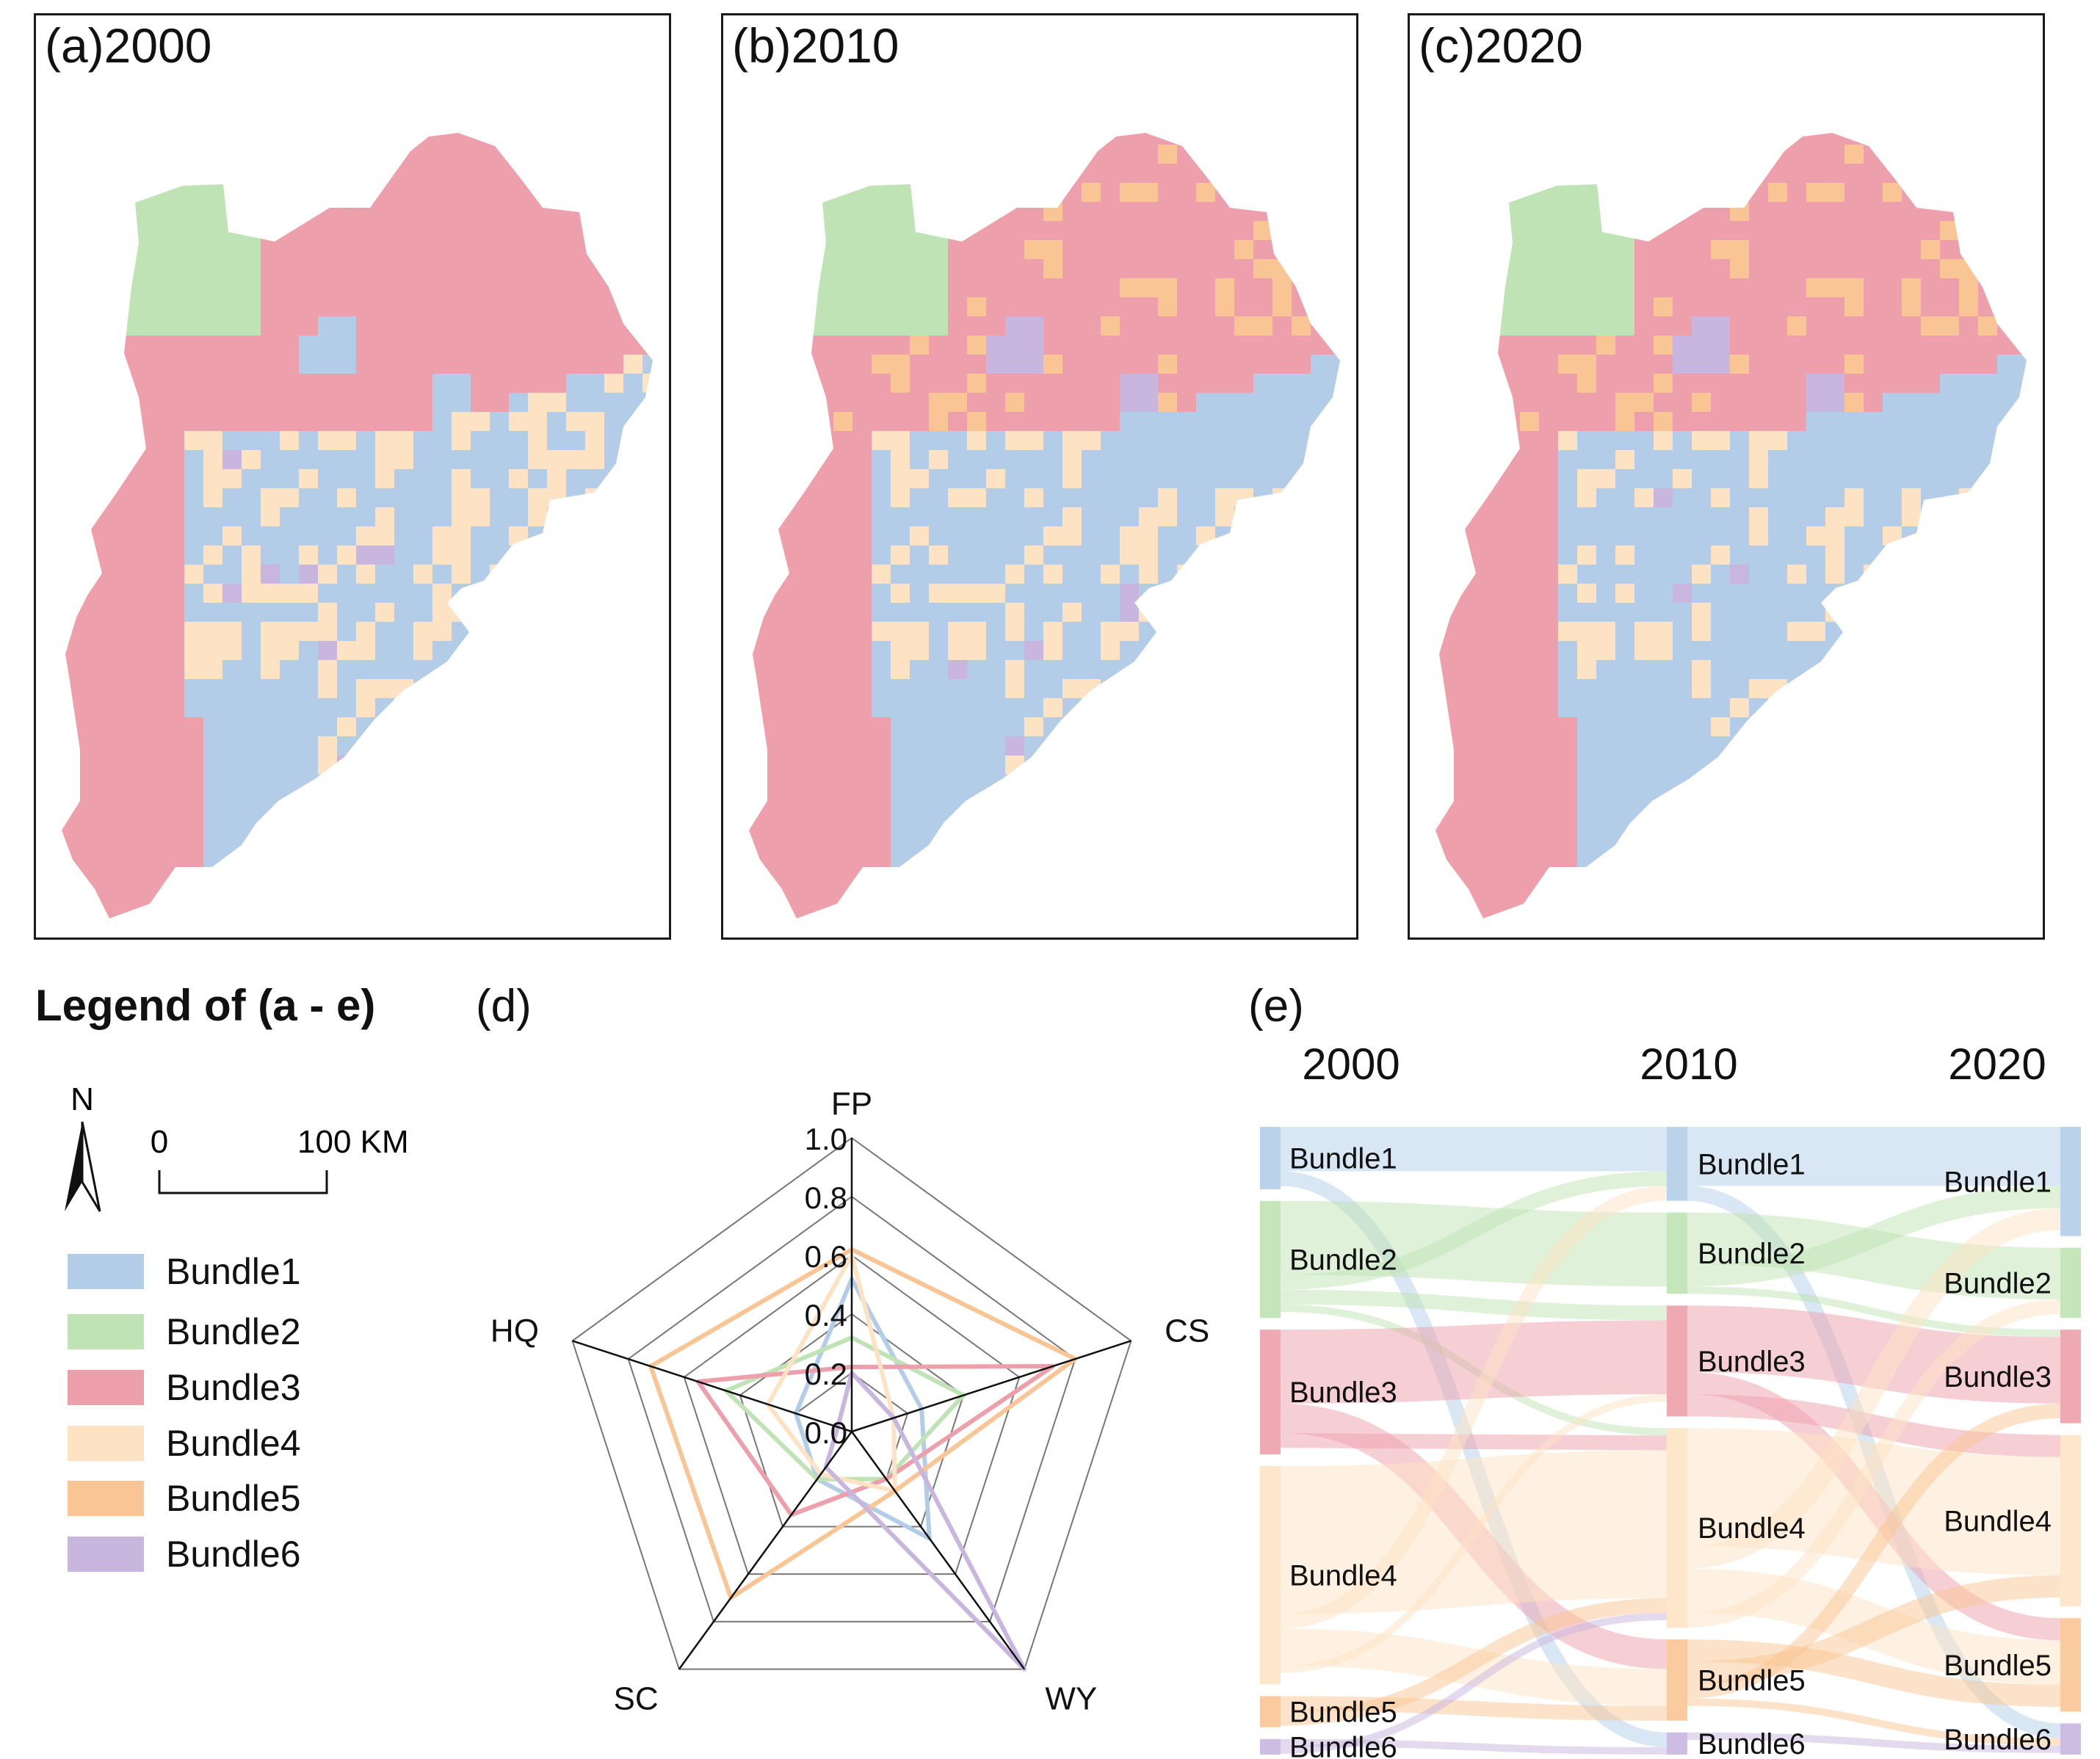 The height and width of the screenshot is (1759, 2100). I want to click on radar-series-bundle6, so click(925, 1521).